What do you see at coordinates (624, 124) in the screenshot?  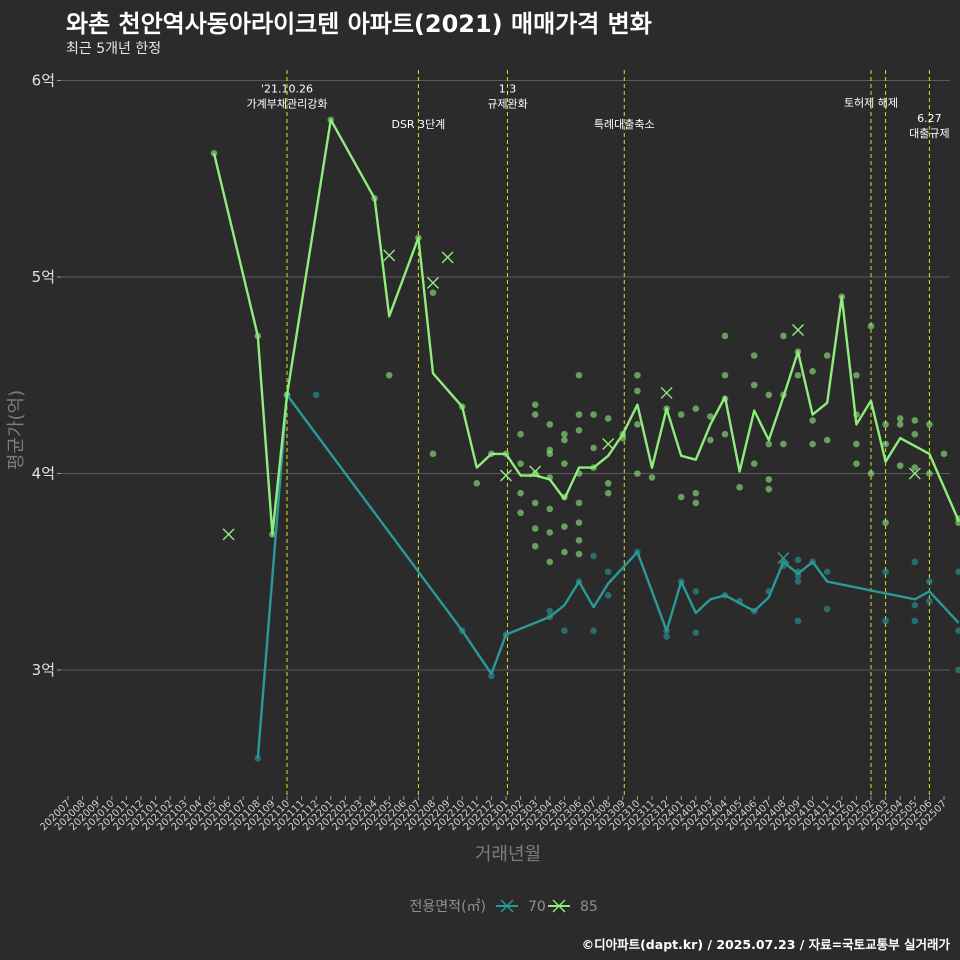 I see `event-label: 특례대출축소` at bounding box center [624, 124].